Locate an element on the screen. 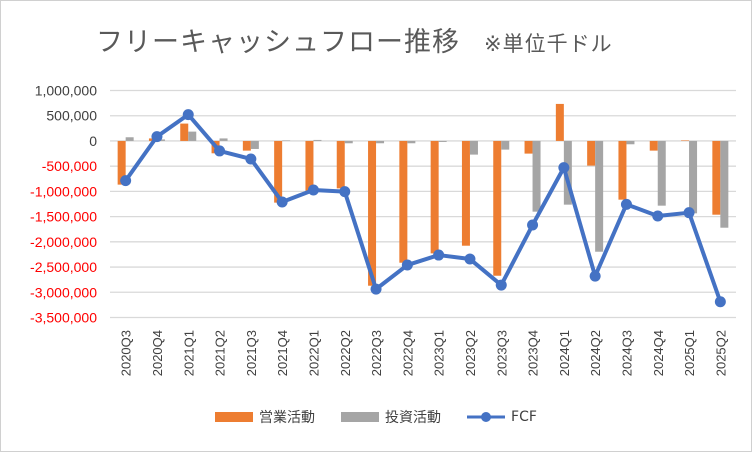 This screenshot has width=752, height=452. y-tick-label: -2,500,000 is located at coordinates (63, 267).